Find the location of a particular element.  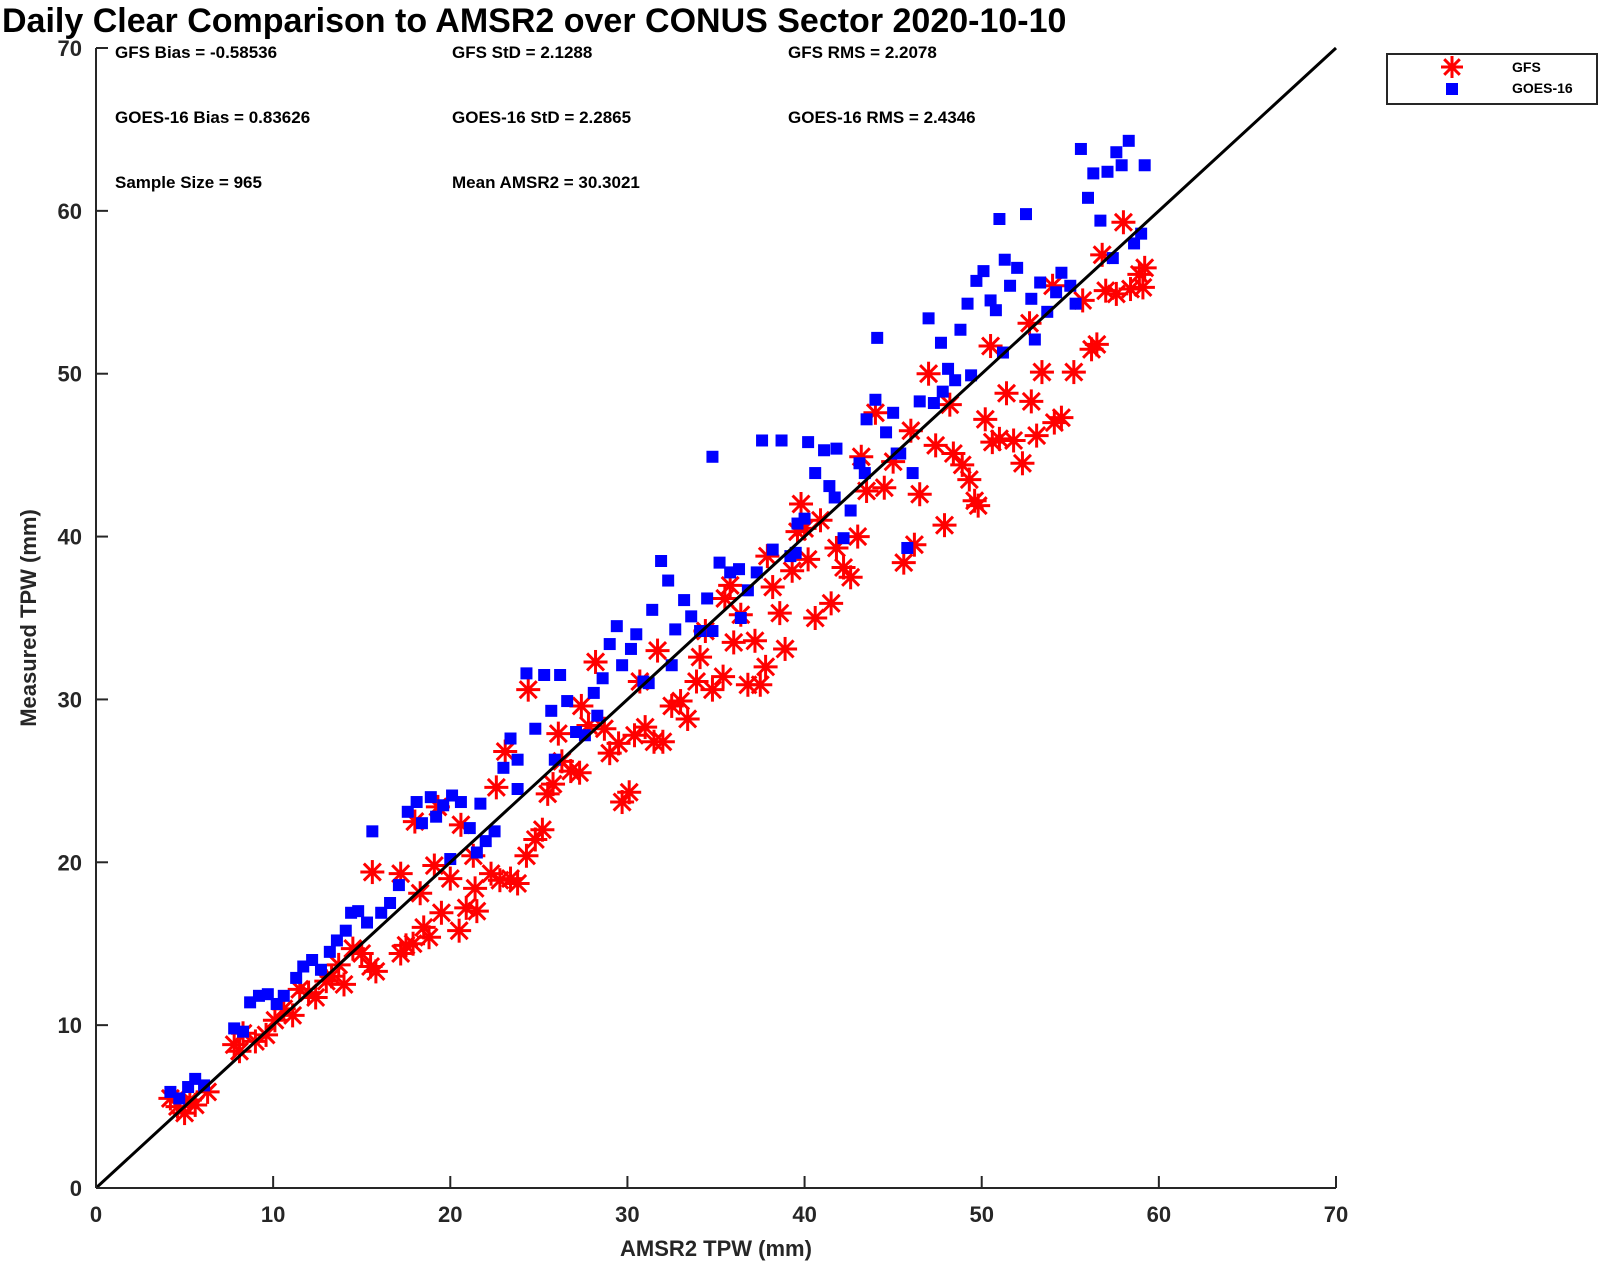

legend-box is located at coordinates (1492, 79).